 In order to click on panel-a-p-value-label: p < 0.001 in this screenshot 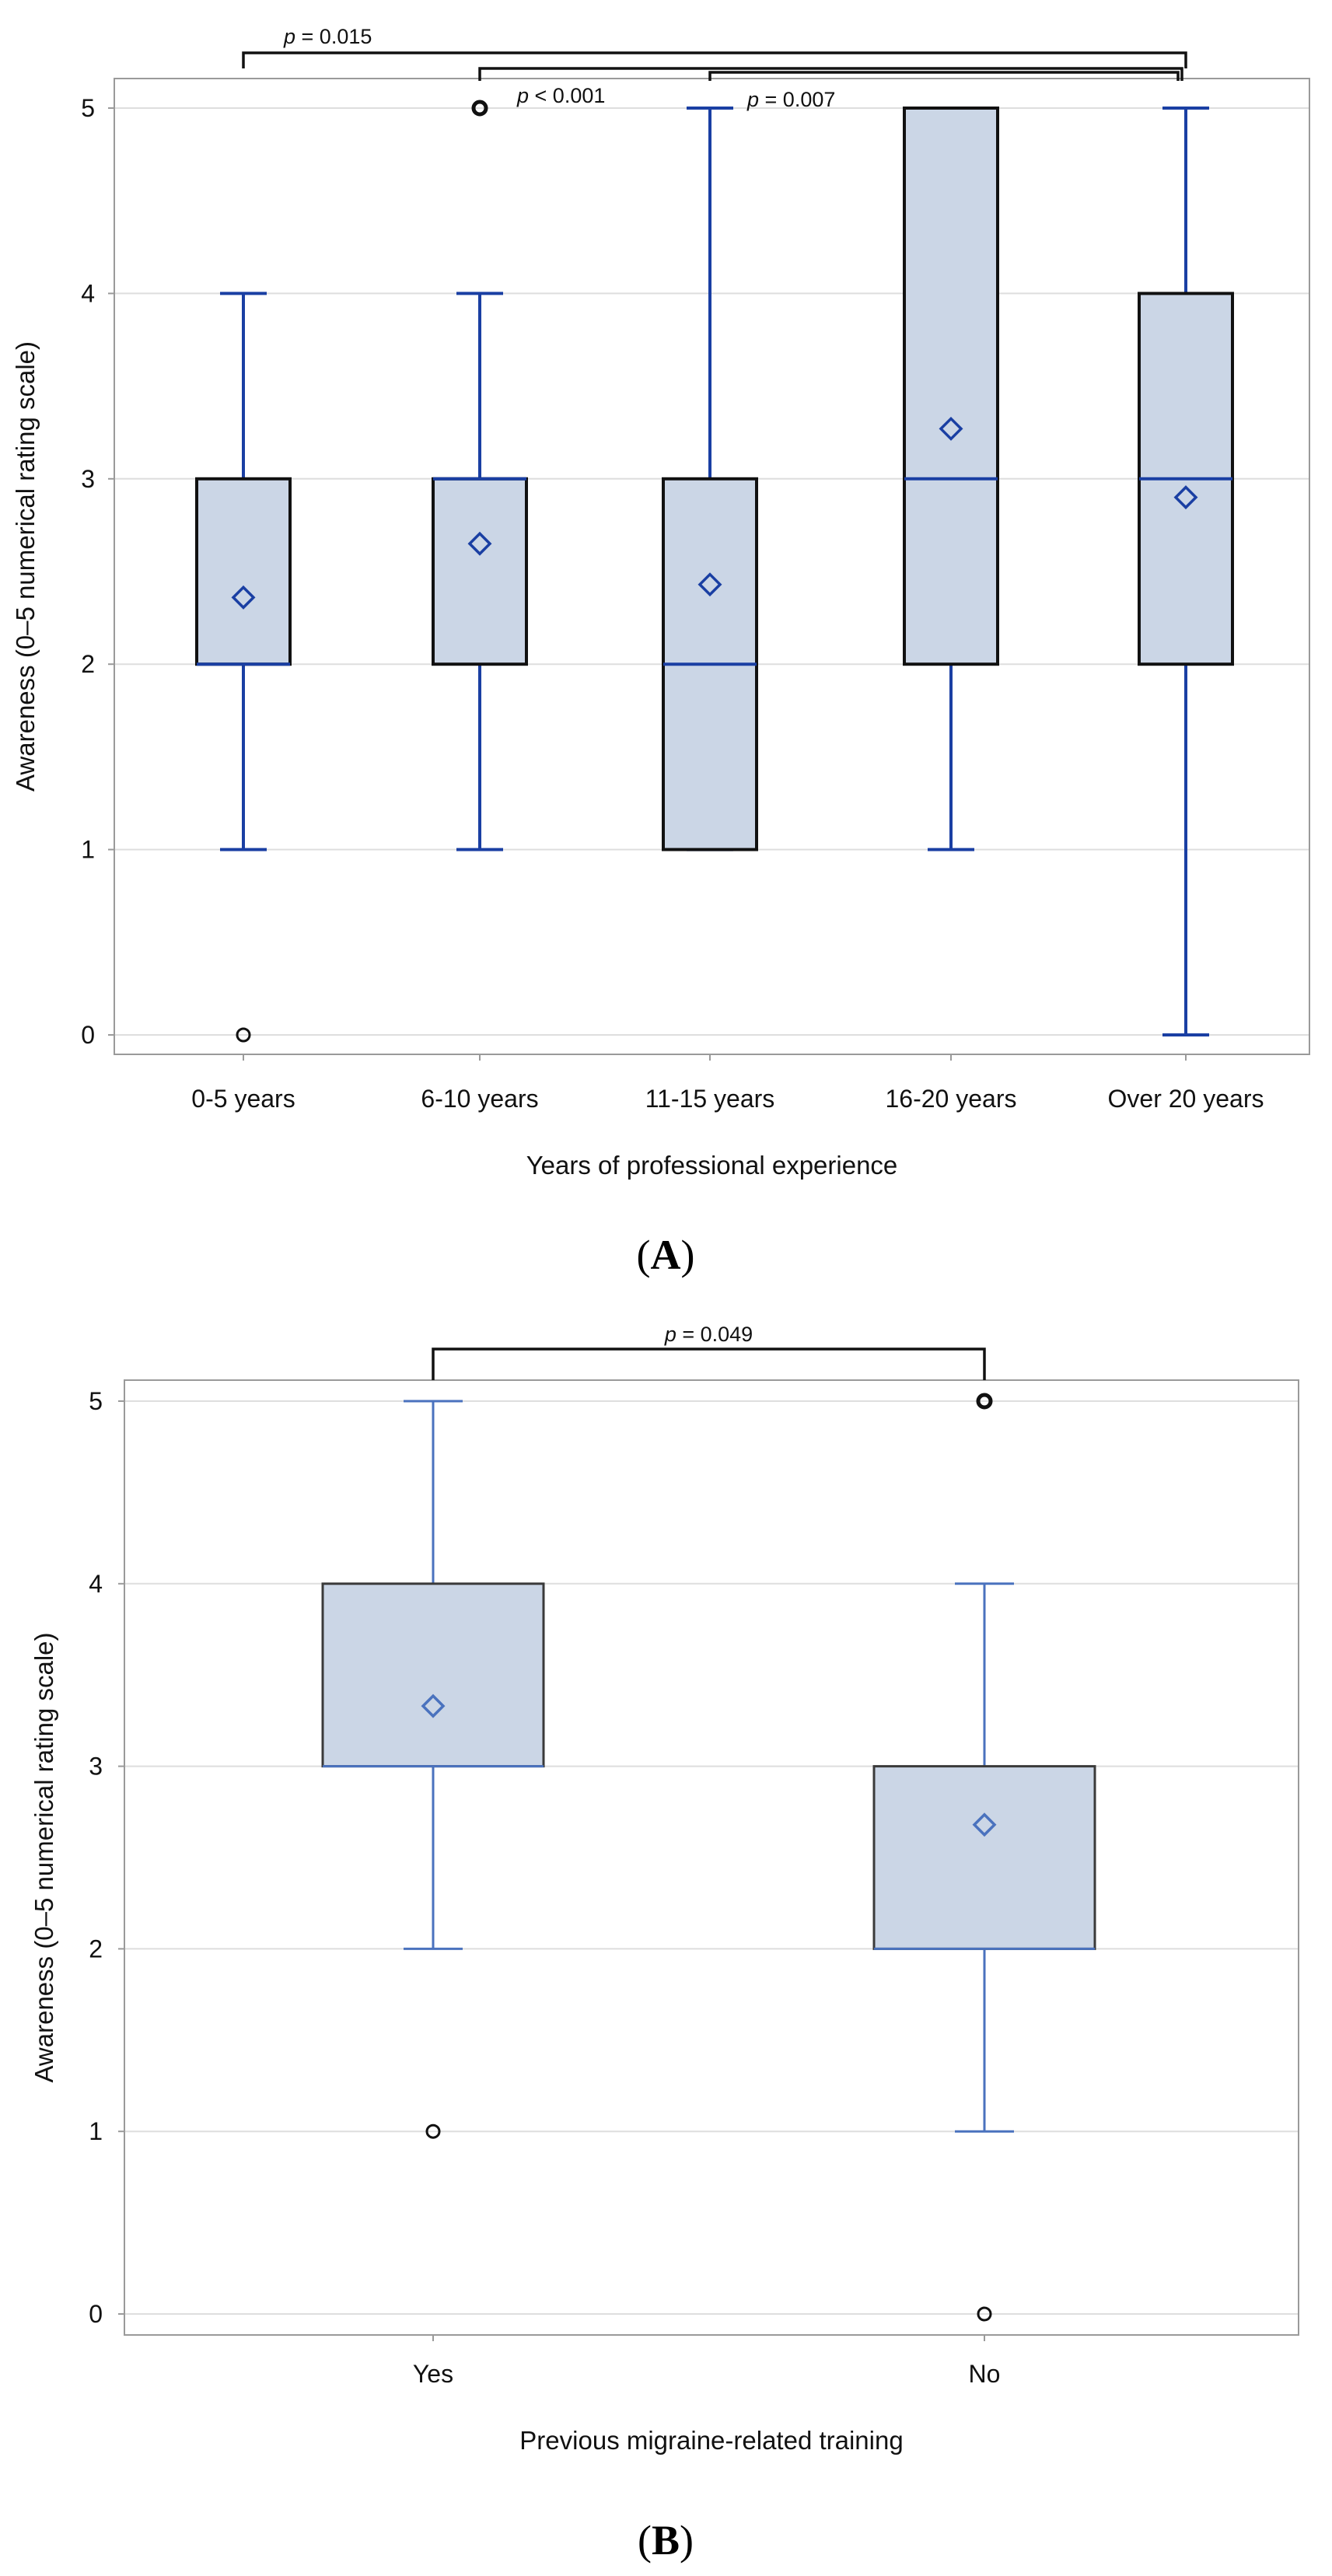, I will do `click(560, 95)`.